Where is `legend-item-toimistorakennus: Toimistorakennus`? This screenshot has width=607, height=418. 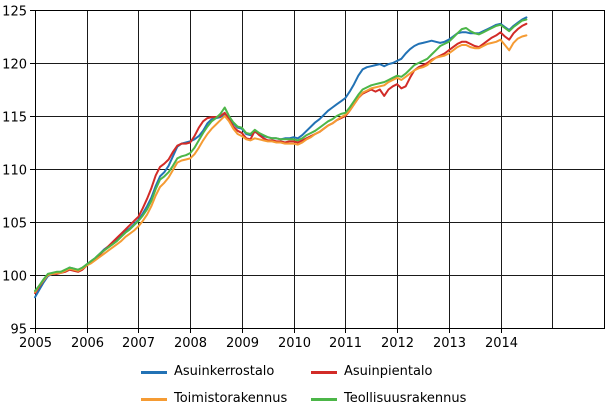 legend-item-toimistorakennus: Toimistorakennus is located at coordinates (226, 399).